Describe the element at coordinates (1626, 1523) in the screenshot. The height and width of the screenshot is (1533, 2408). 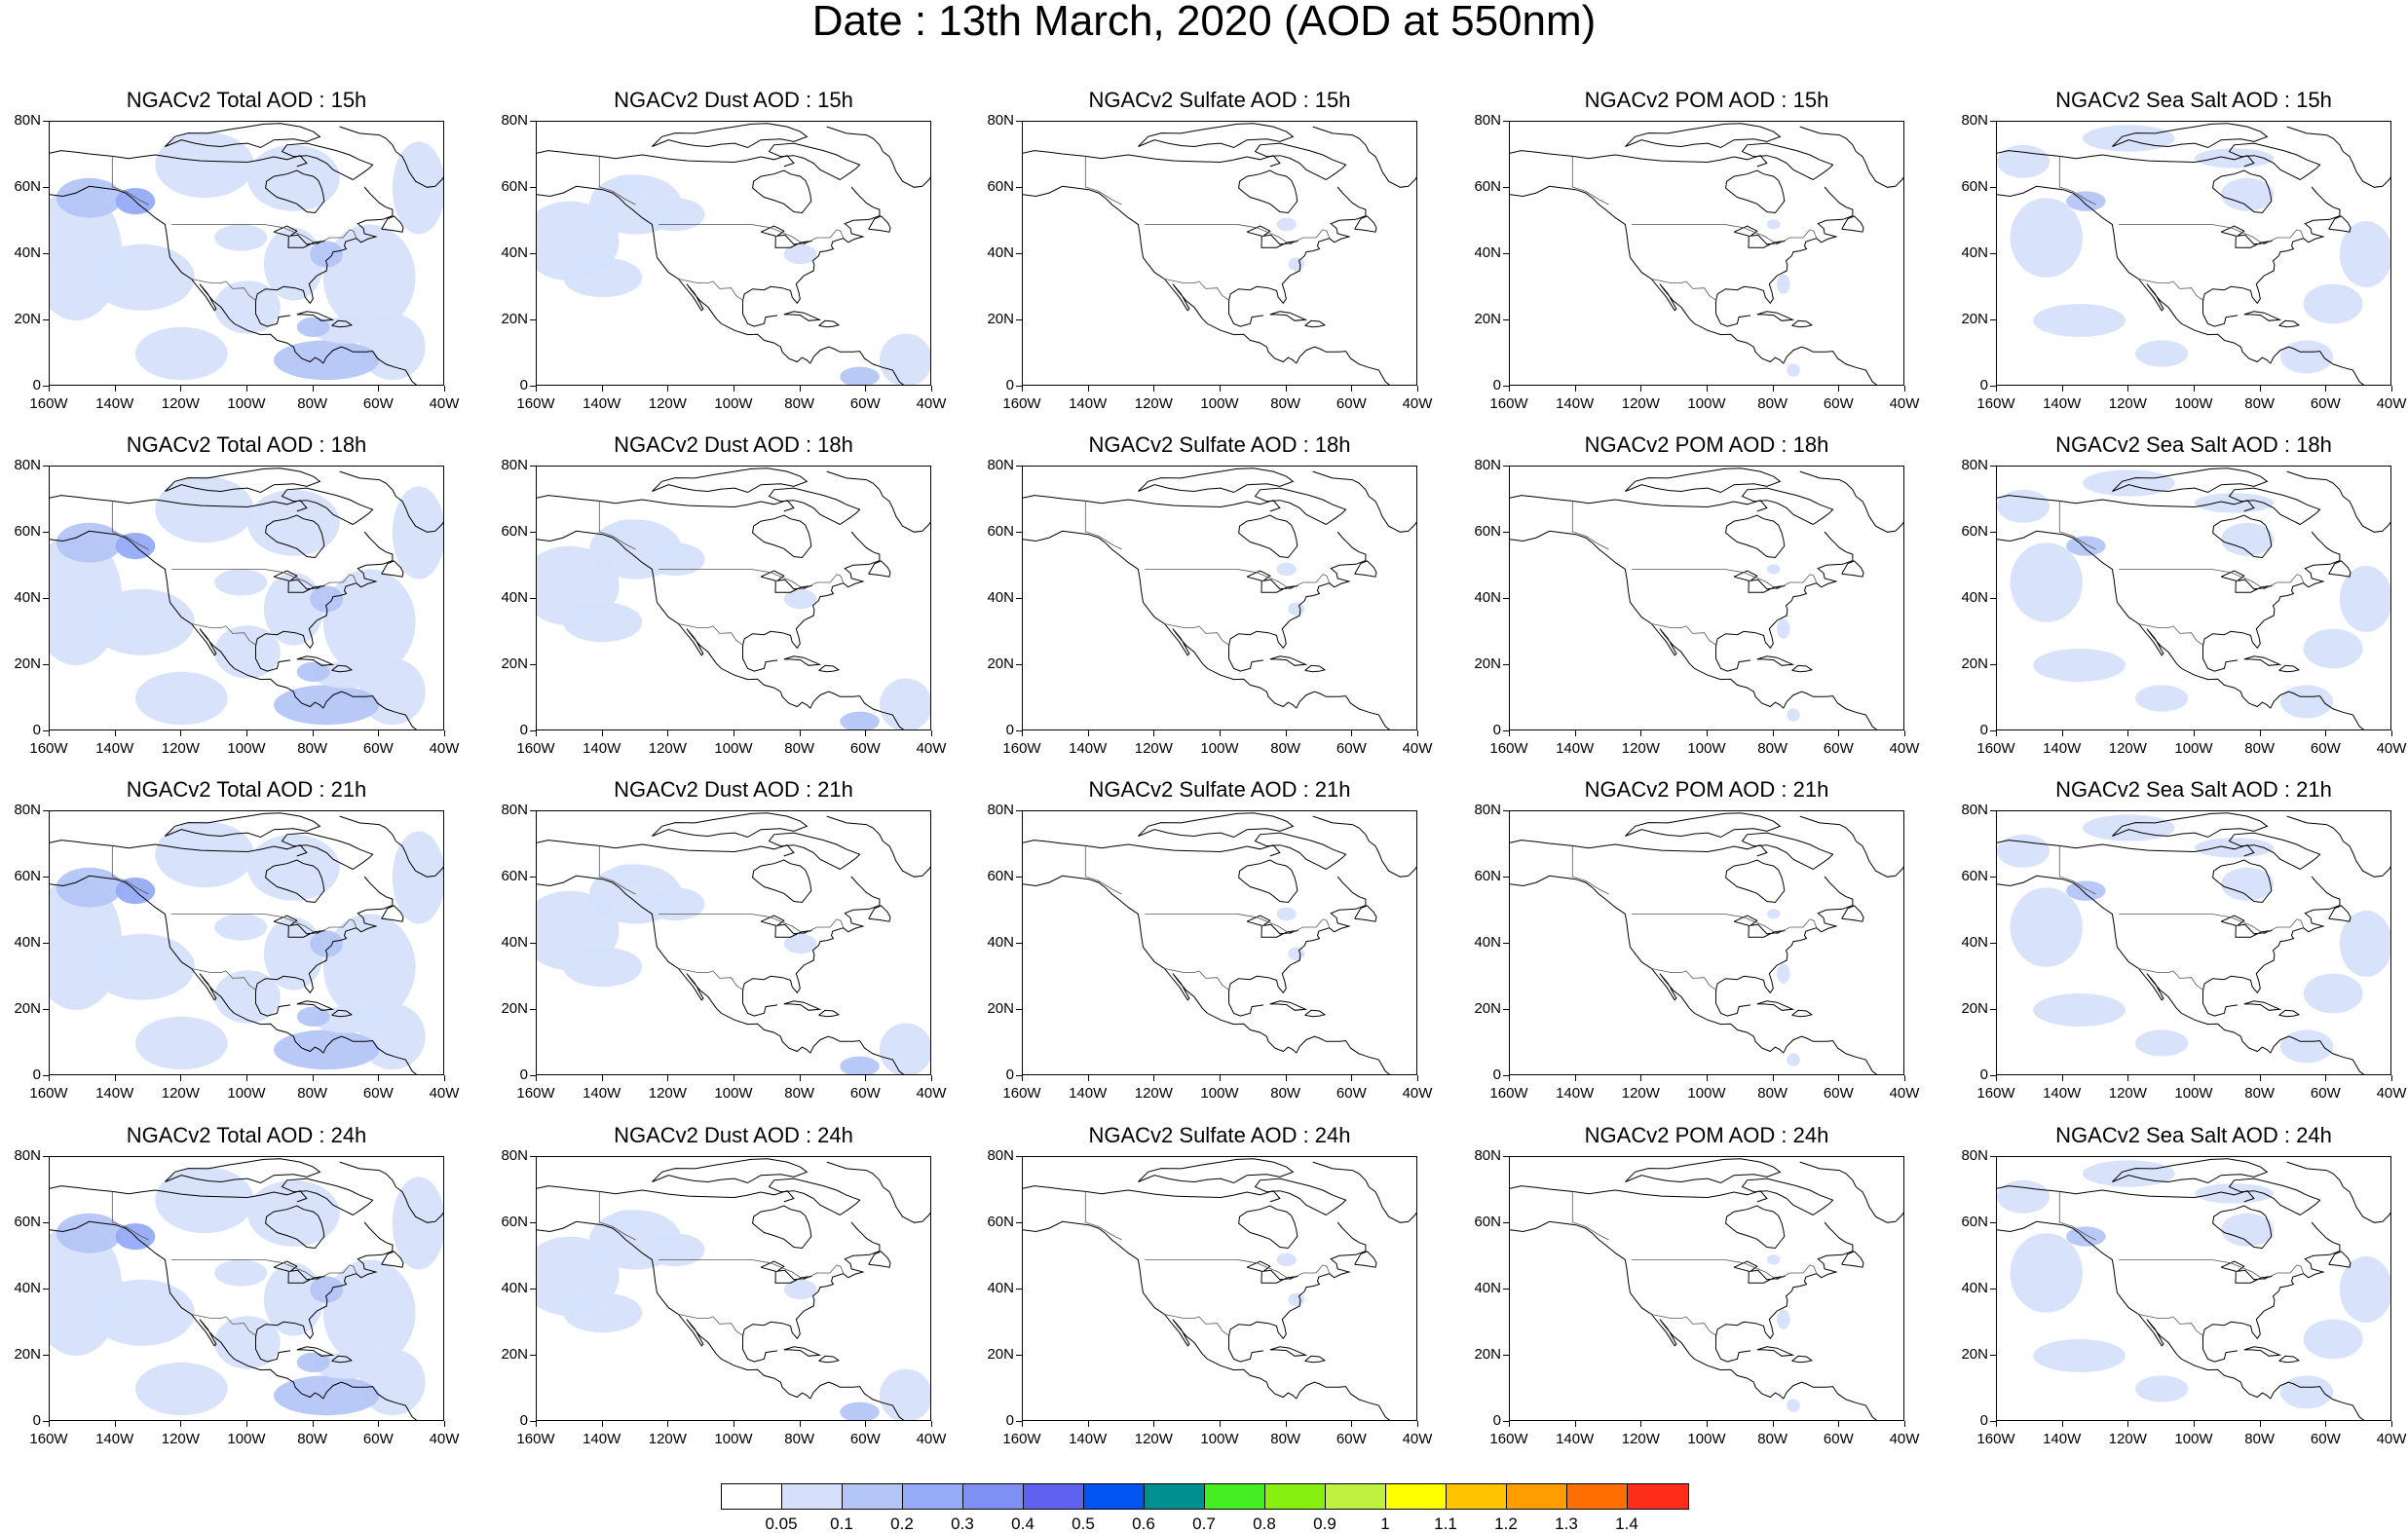
I see `colorbar-label: 1.4` at that location.